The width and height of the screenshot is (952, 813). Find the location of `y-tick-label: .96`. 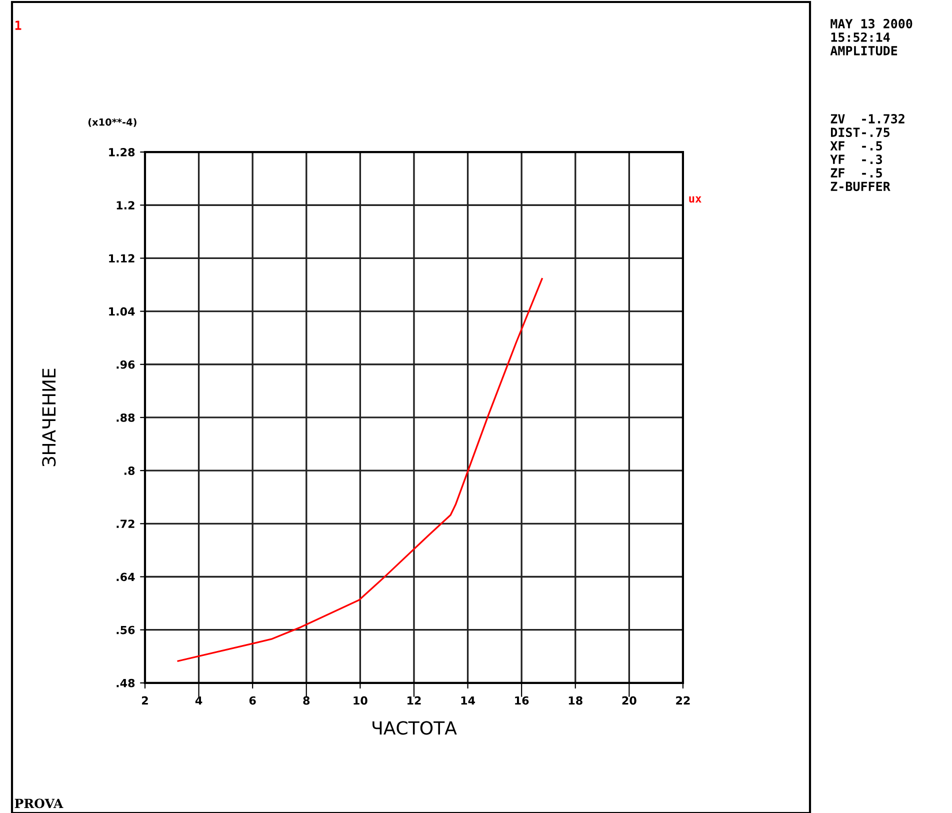

y-tick-label: .96 is located at coordinates (125, 364).